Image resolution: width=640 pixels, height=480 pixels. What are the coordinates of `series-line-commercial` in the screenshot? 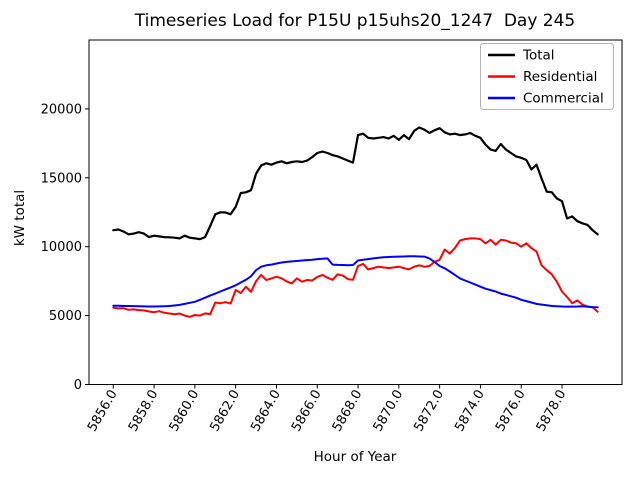 It's located at (355, 282).